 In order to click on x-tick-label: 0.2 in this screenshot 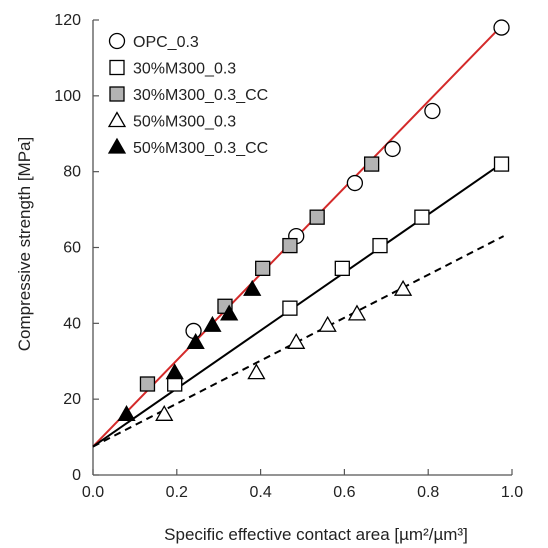, I will do `click(177, 492)`.